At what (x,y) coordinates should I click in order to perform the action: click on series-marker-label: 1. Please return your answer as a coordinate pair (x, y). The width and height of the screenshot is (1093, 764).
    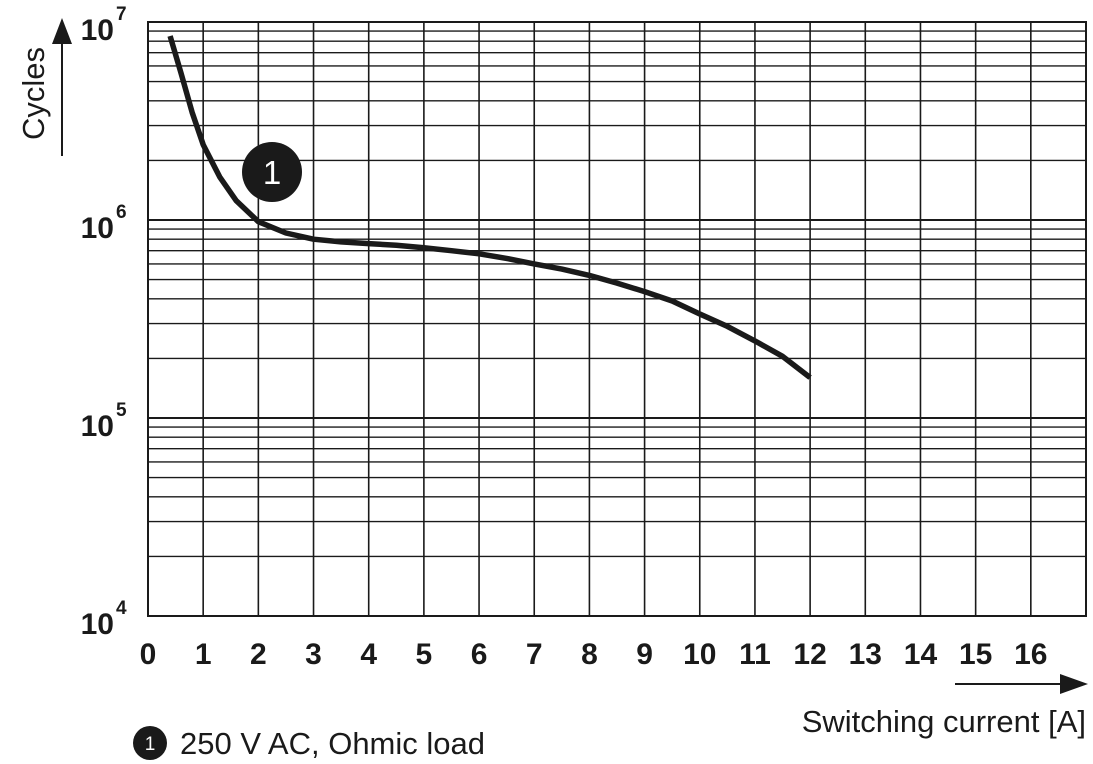
    Looking at the image, I should click on (272, 172).